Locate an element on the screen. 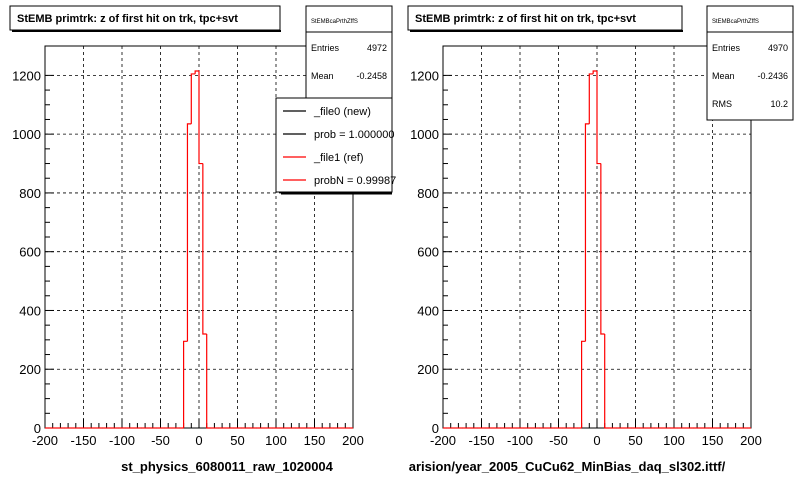  stats-value: -0.2436 is located at coordinates (772, 76).